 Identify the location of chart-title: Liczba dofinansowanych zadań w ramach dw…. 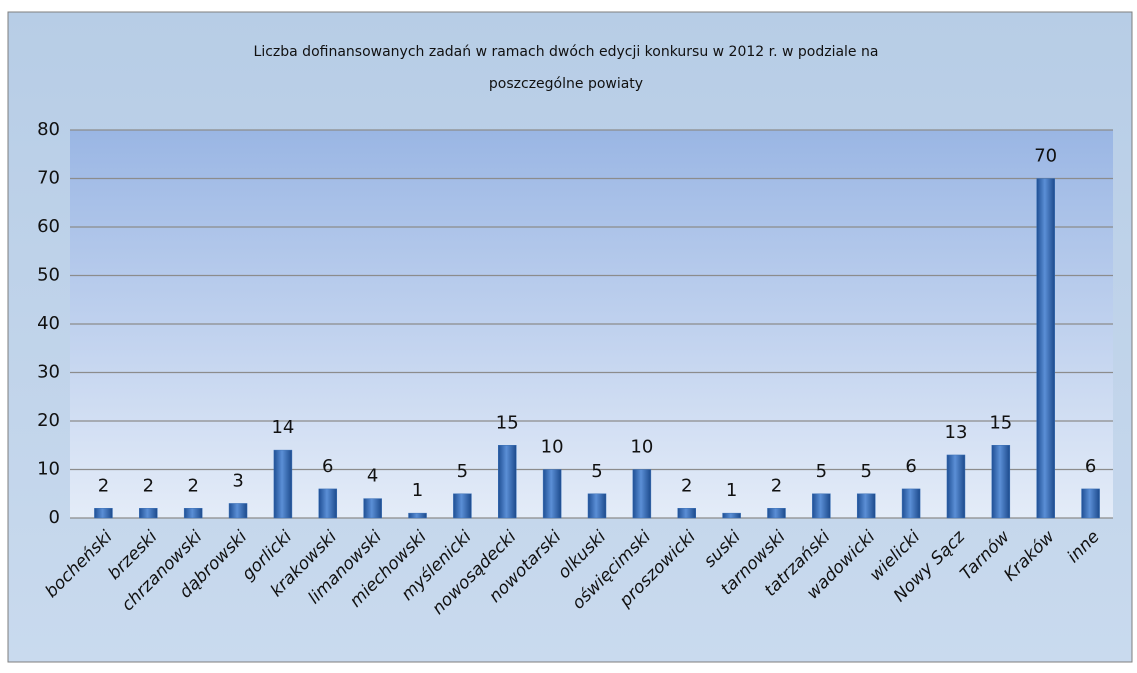
(566, 52).